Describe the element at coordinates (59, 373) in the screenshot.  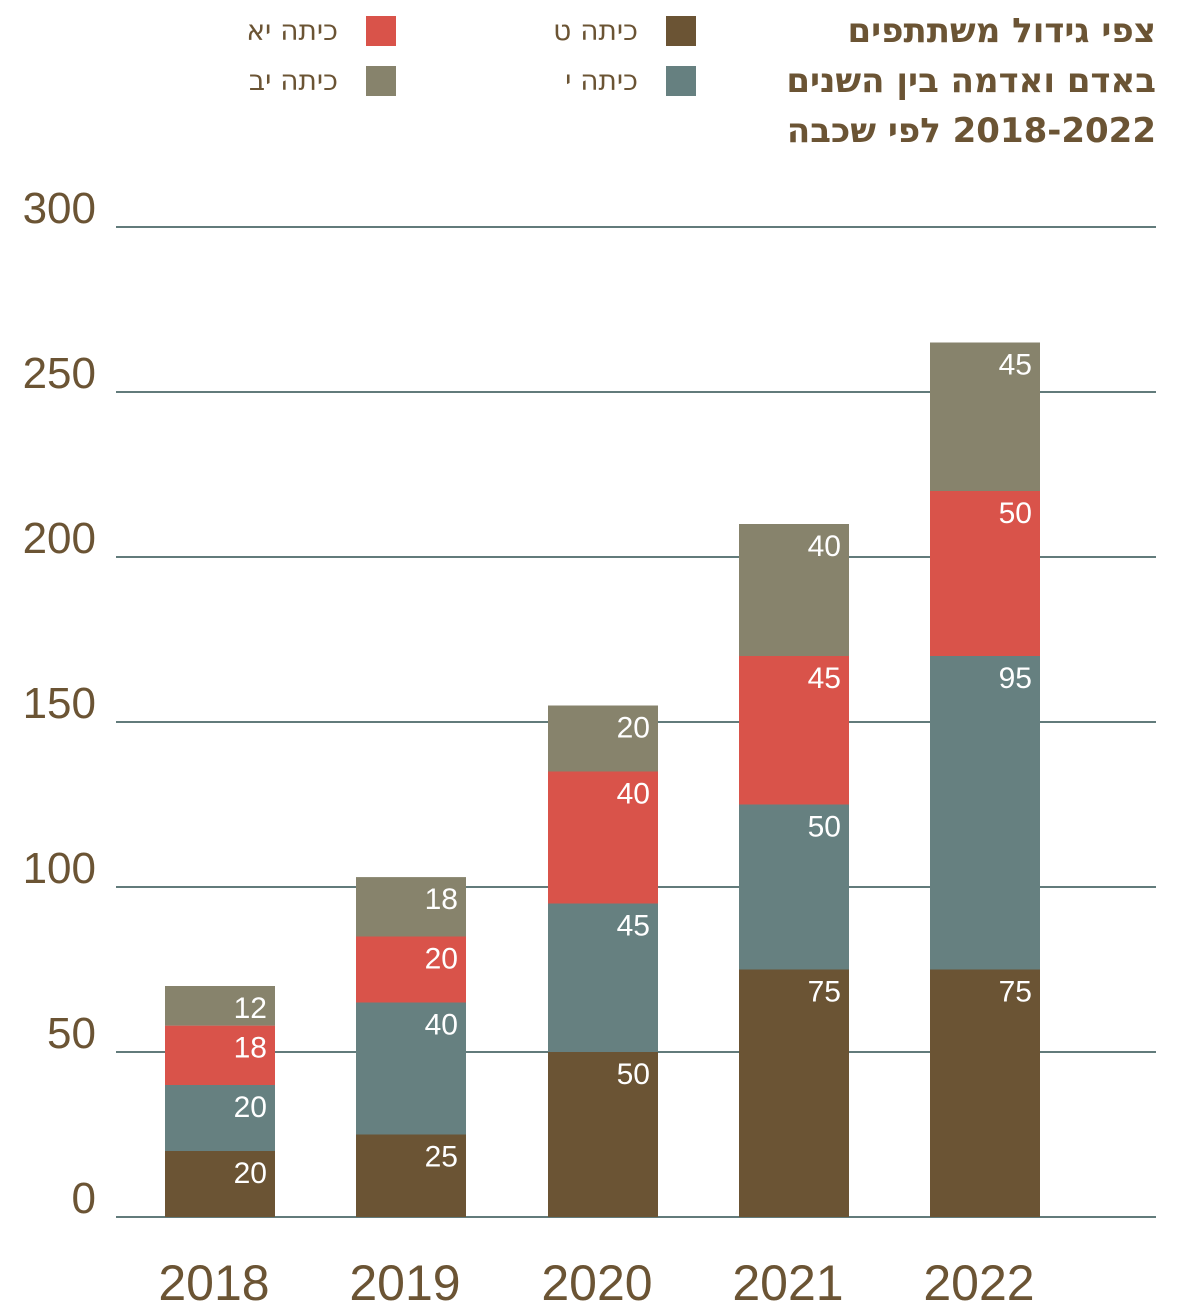
I see `y-tick-label-250: 250` at that location.